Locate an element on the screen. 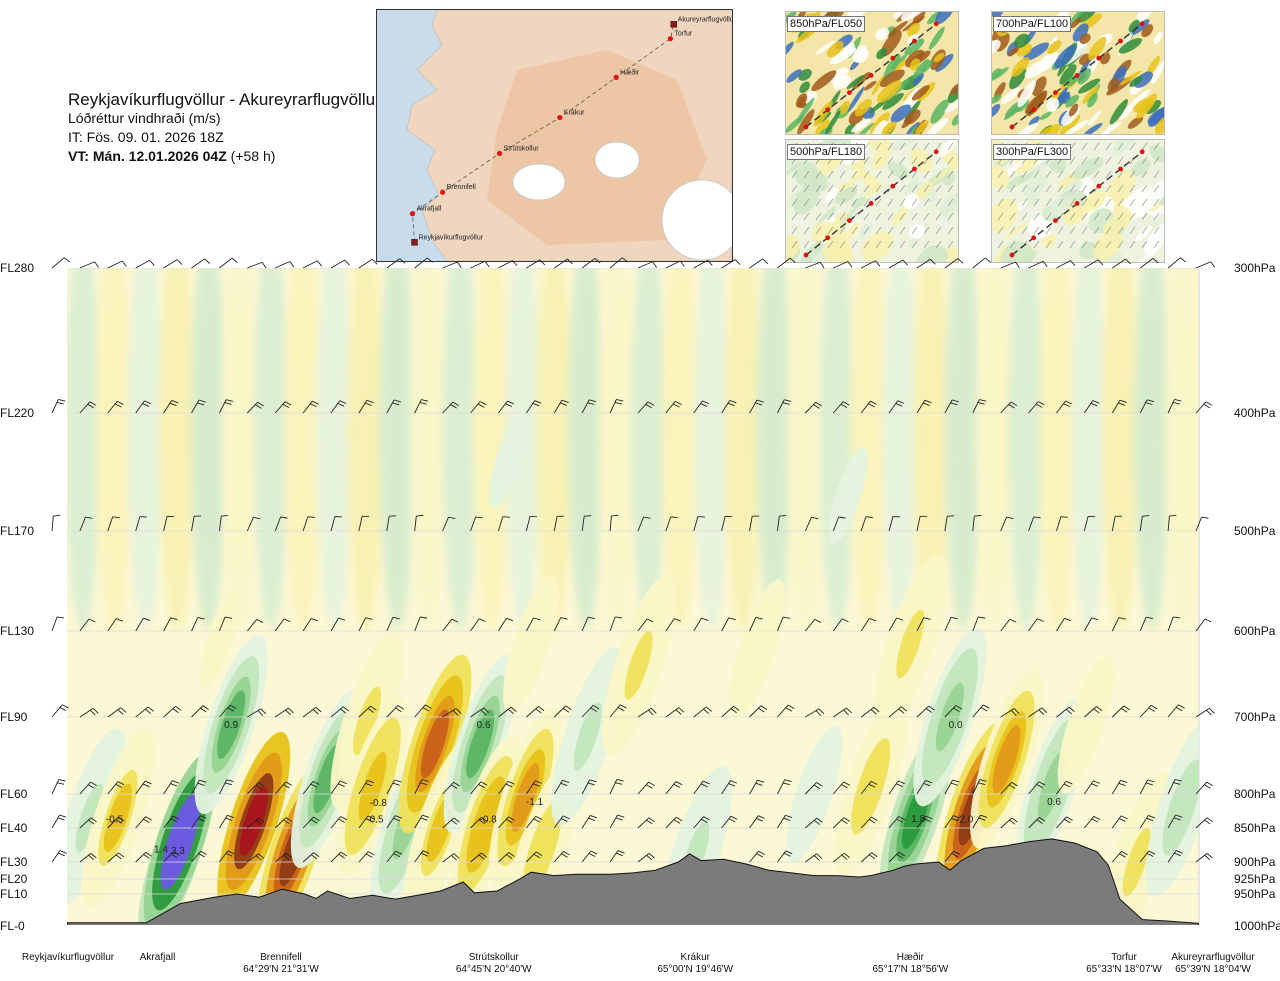 This screenshot has height=981, width=1280. left-axis-label: FL280 is located at coordinates (17, 268).